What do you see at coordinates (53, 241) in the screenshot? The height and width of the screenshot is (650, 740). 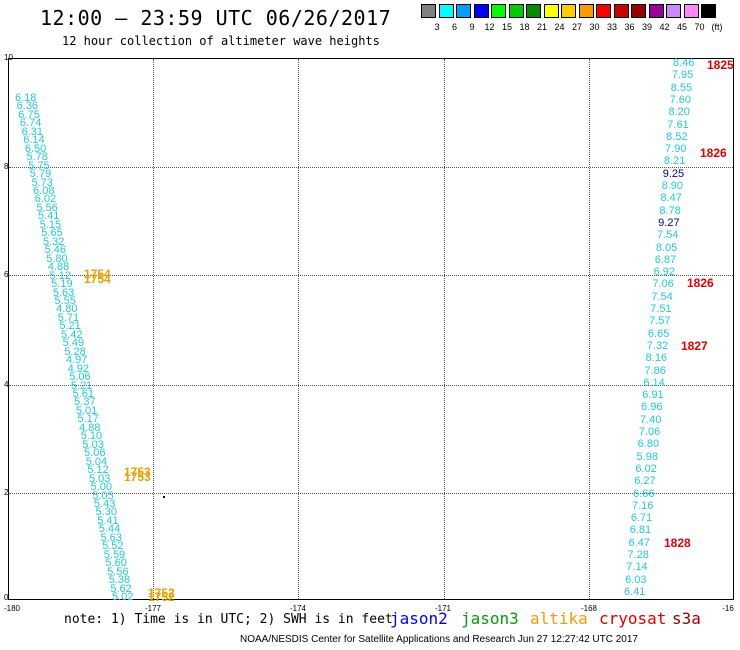 I see `swh-label: 5.32` at bounding box center [53, 241].